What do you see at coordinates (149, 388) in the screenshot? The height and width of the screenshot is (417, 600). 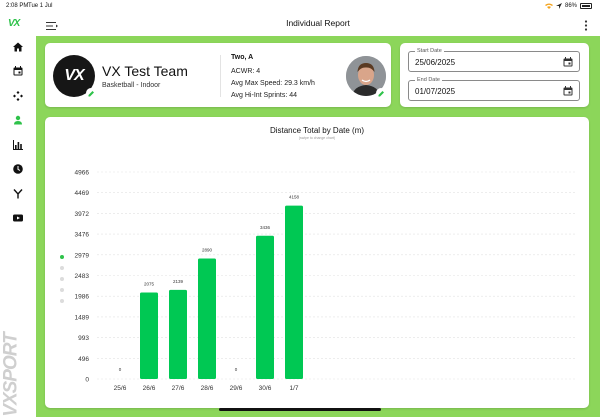 I see `x-tick-label: 26/6` at bounding box center [149, 388].